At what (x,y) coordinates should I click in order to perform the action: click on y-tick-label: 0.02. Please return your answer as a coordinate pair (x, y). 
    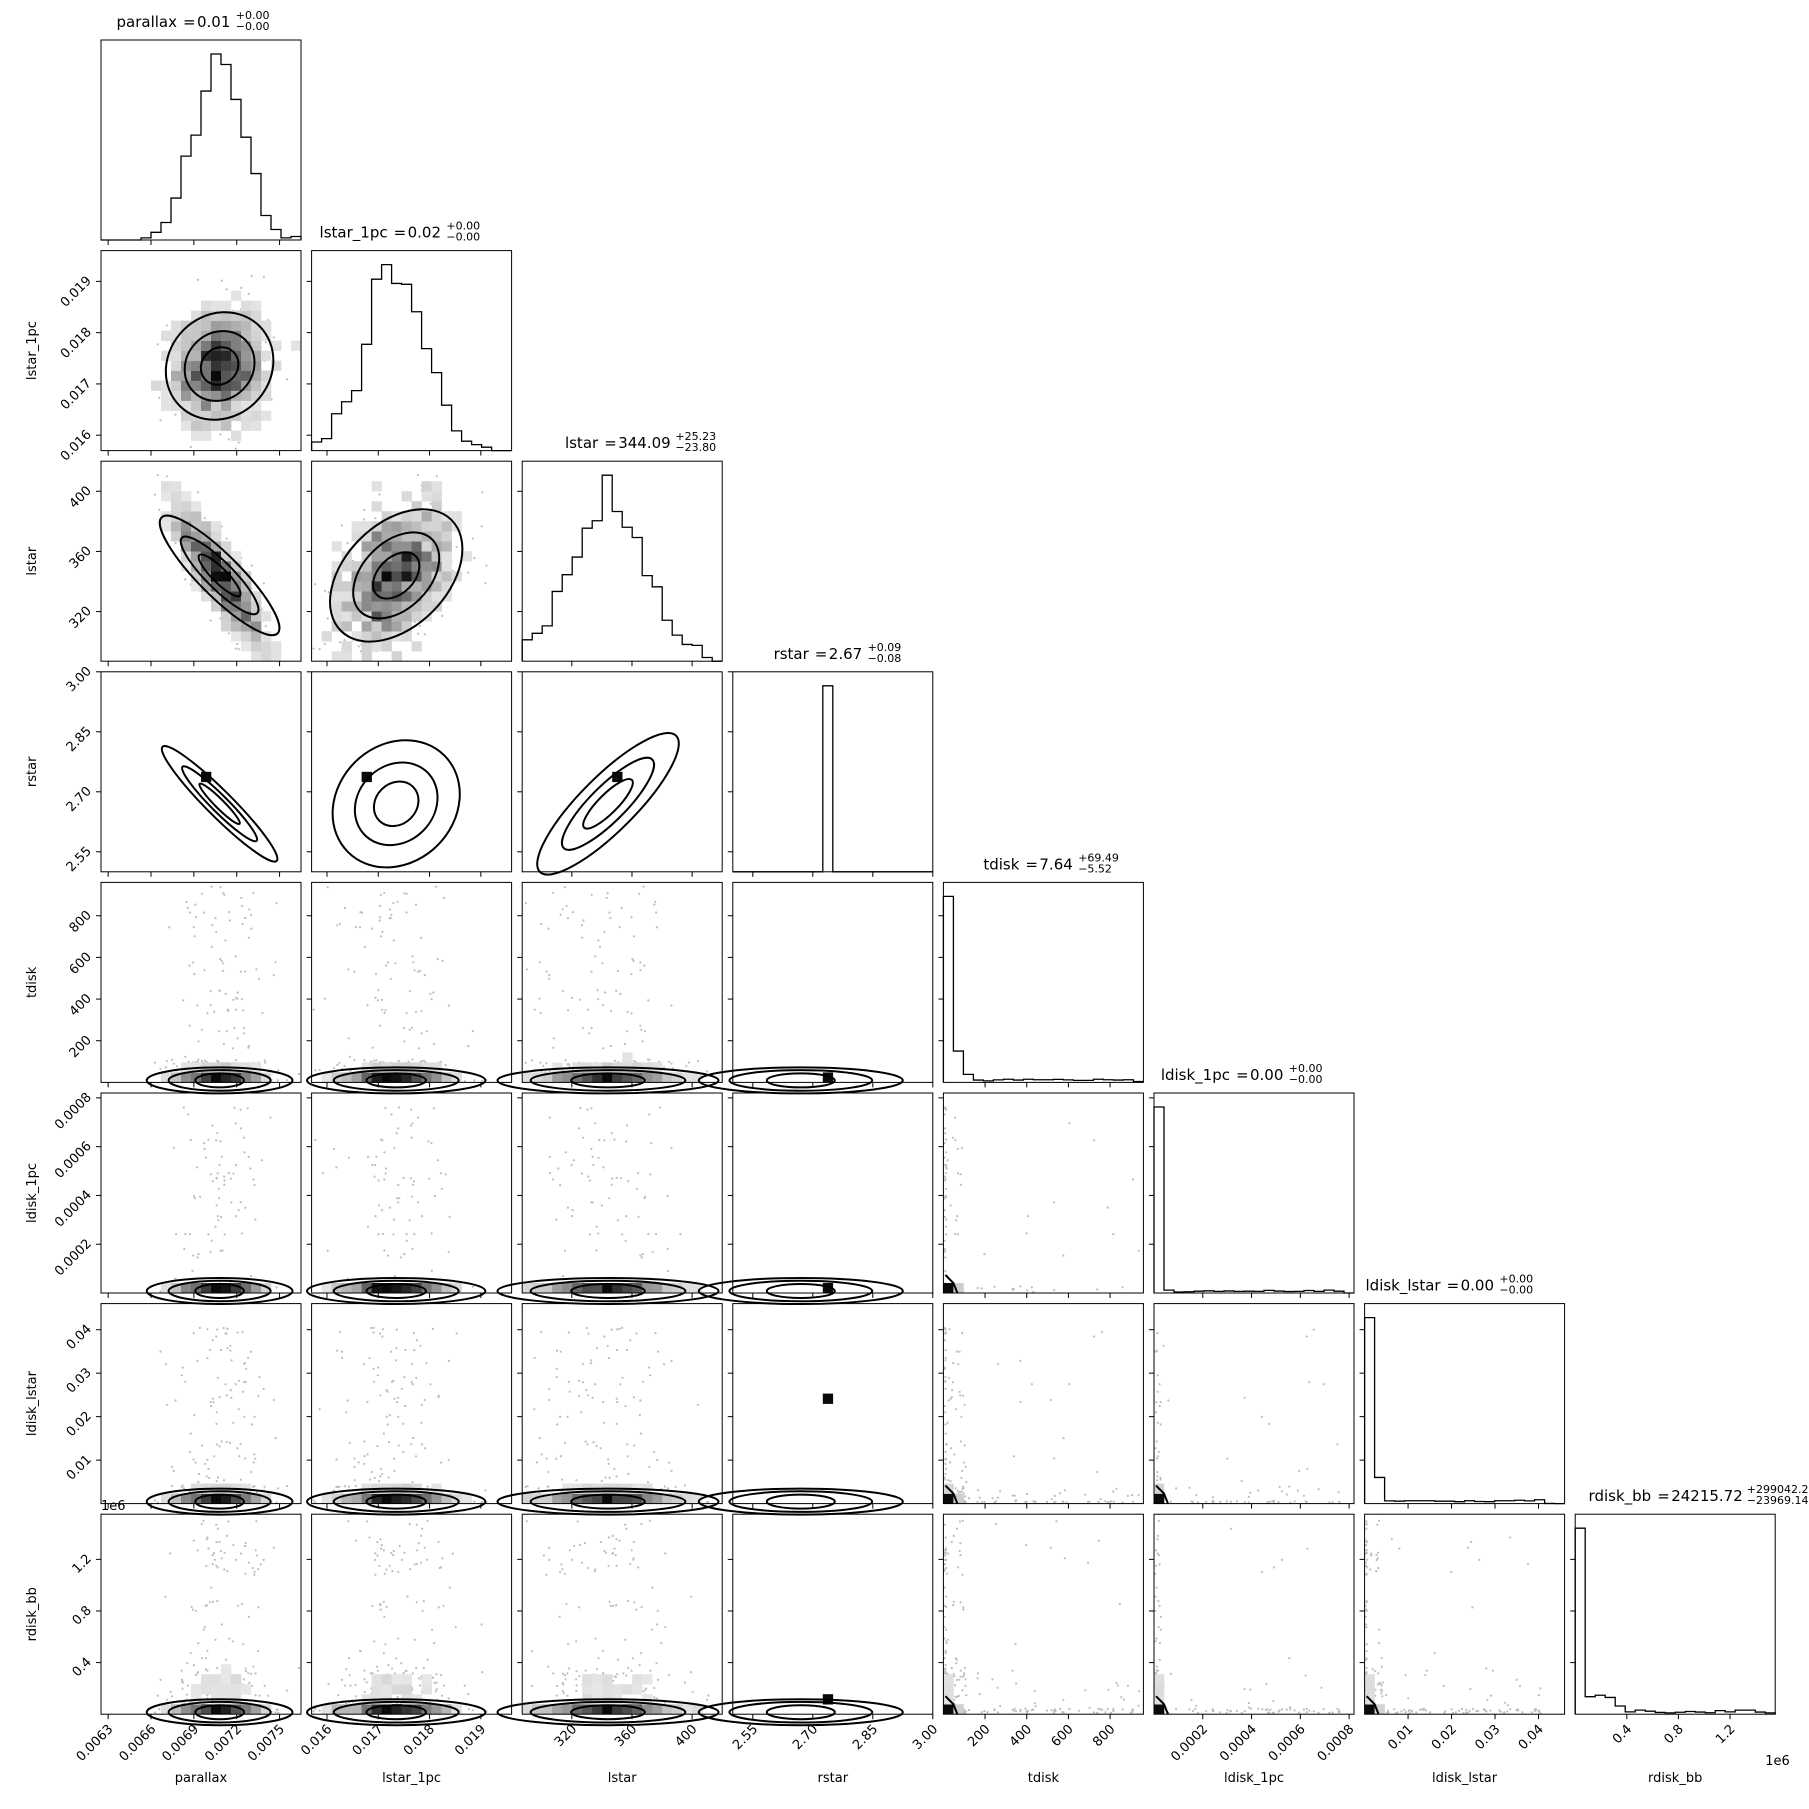
    Looking at the image, I should click on (79, 1424).